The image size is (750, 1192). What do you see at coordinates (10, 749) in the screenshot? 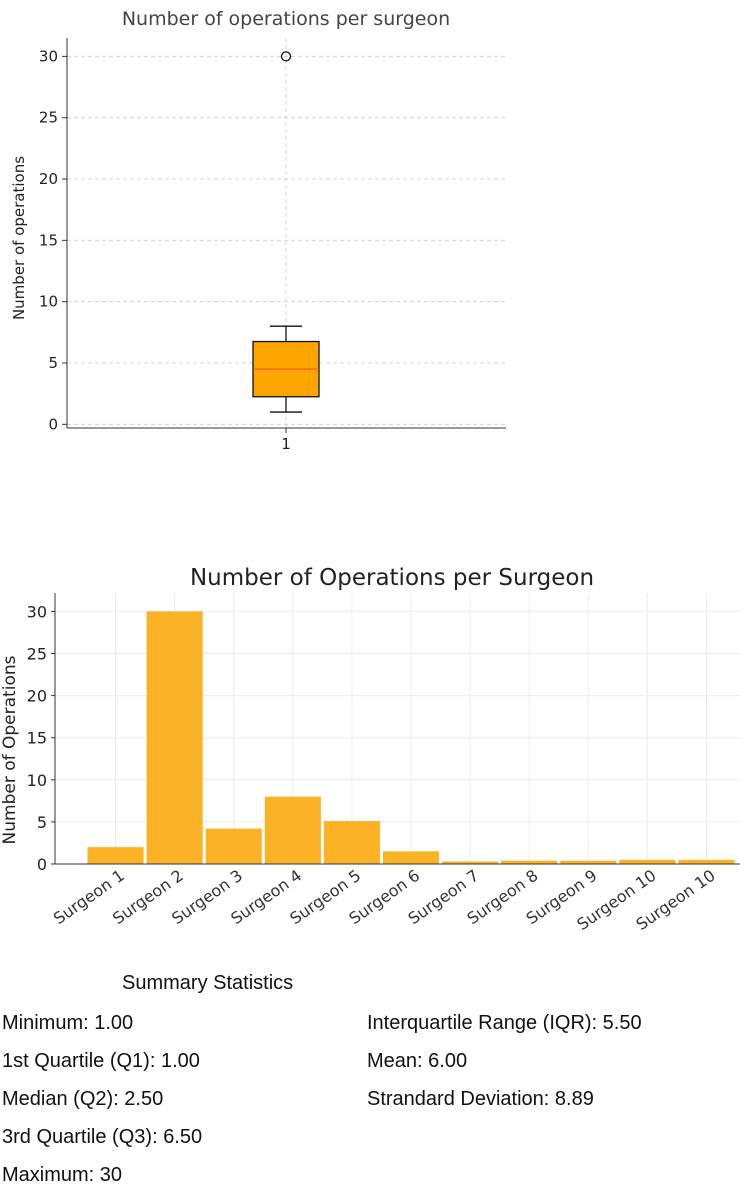
I see `bar-chart-y-axis-label: Number of Operations` at bounding box center [10, 749].